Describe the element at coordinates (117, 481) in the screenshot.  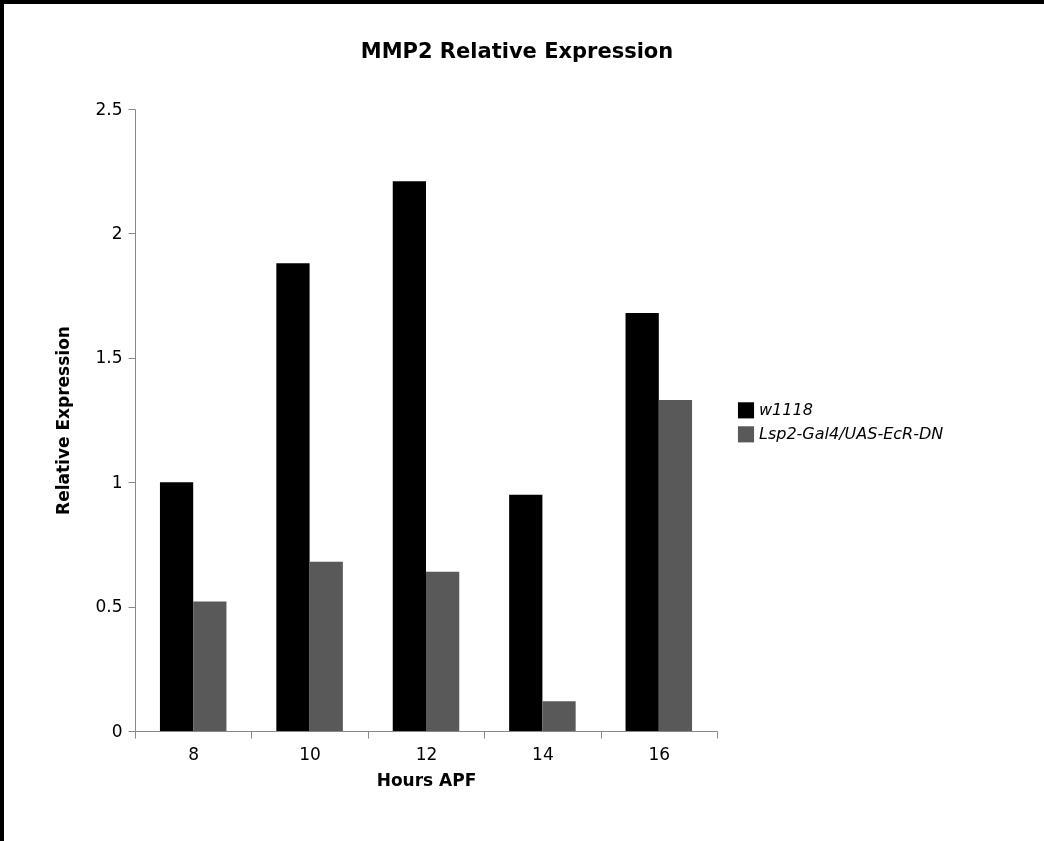
I see `y-tick-label: 1` at that location.